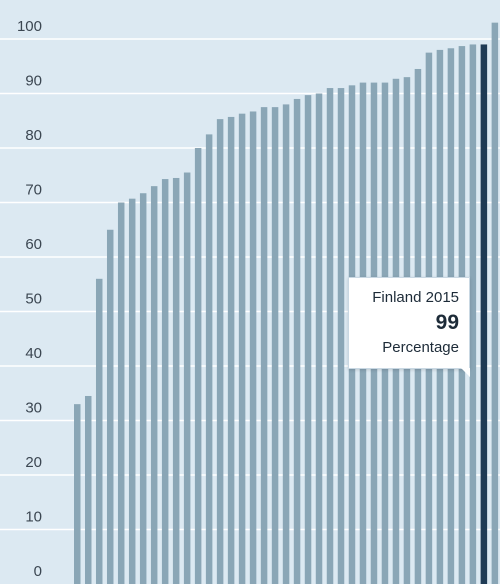 The height and width of the screenshot is (584, 500). What do you see at coordinates (33, 244) in the screenshot?
I see `y-tick-label: 60` at bounding box center [33, 244].